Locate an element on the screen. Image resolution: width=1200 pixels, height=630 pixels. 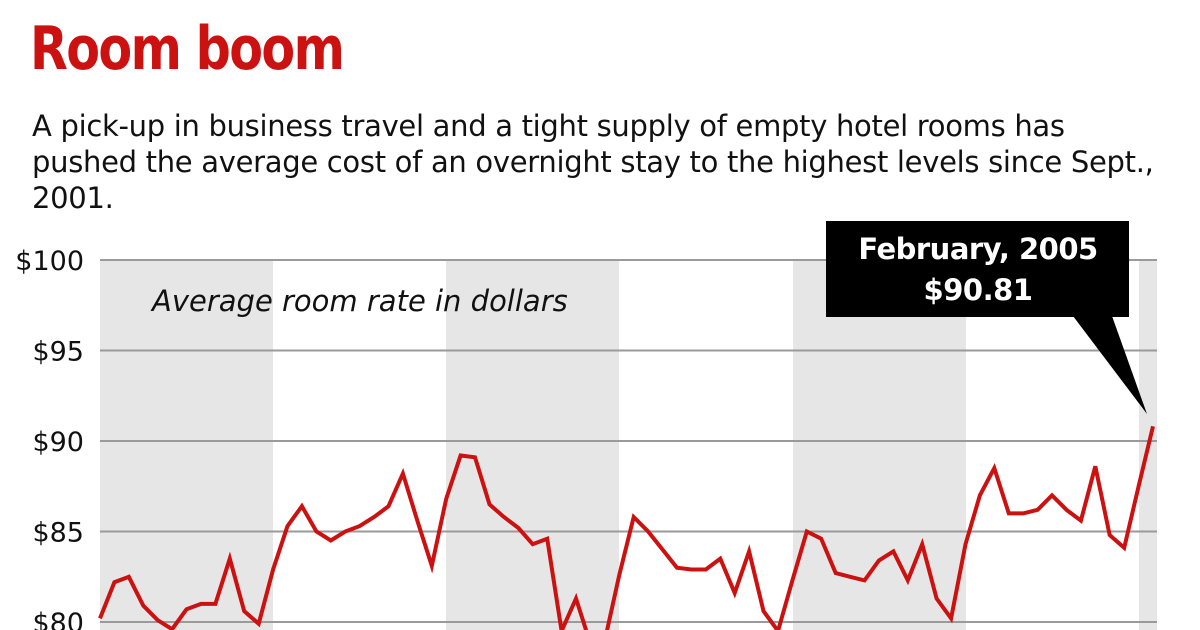
y-axis-ticks: $100 $95 $90 $85 $80 is located at coordinates (49, 438).